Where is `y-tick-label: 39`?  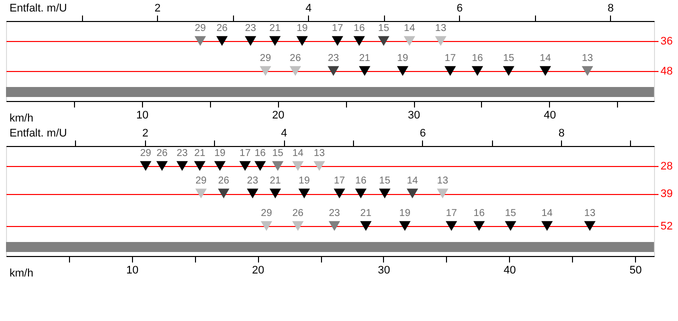
y-tick-label: 39 is located at coordinates (666, 194).